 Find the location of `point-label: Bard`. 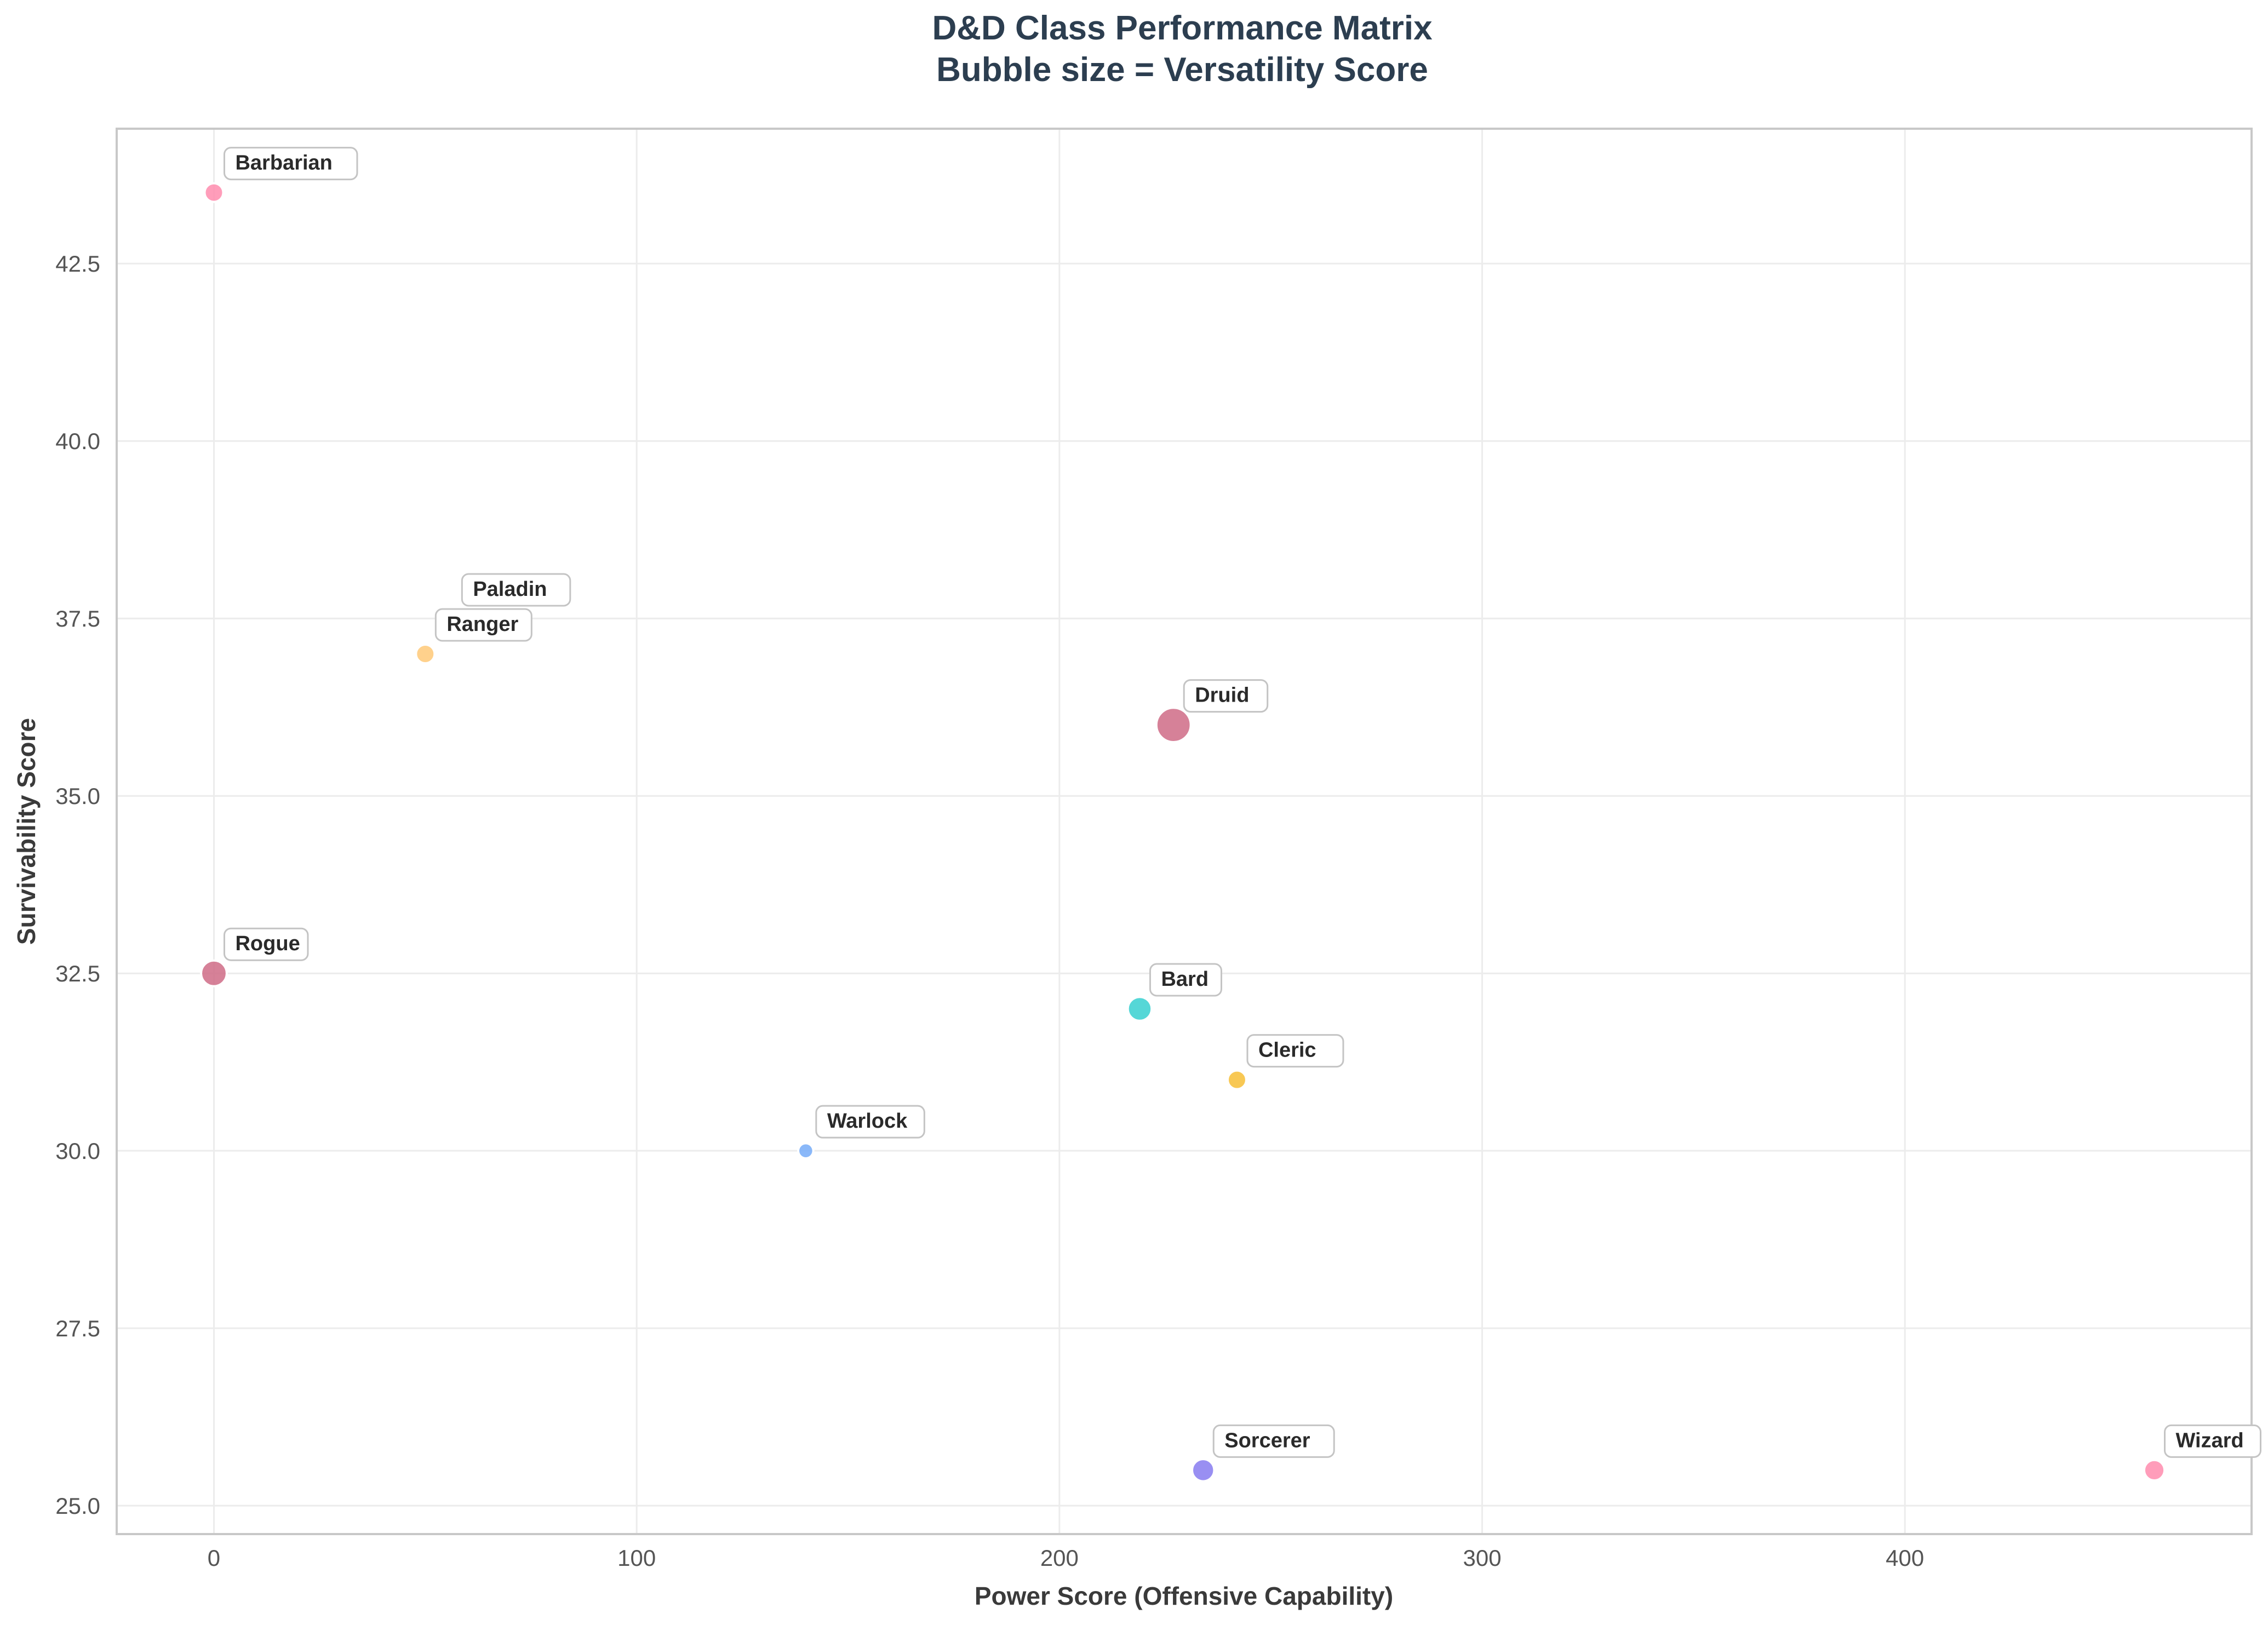

point-label: Bard is located at coordinates (1185, 979).